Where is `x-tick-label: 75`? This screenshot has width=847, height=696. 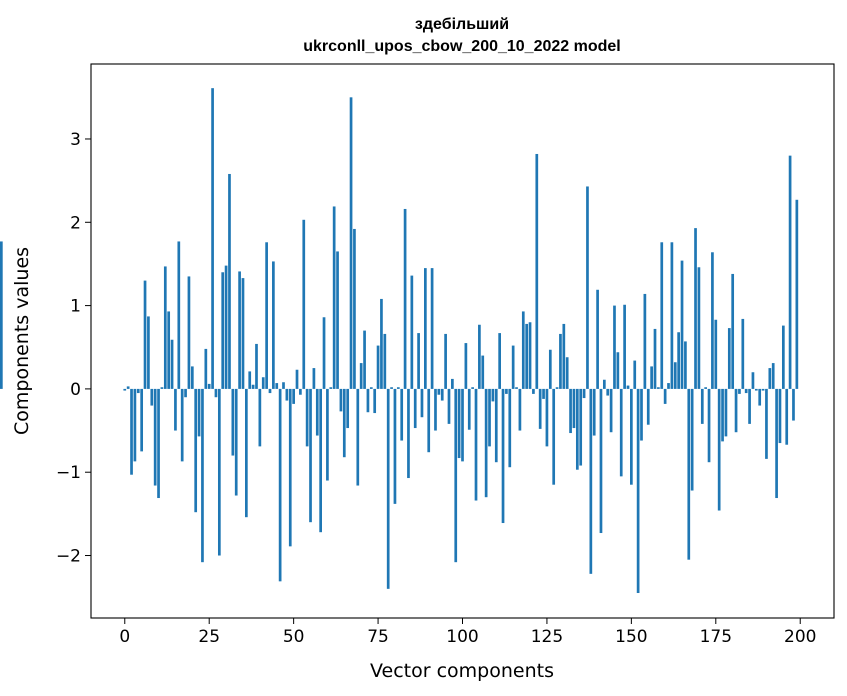 x-tick-label: 75 is located at coordinates (378, 637).